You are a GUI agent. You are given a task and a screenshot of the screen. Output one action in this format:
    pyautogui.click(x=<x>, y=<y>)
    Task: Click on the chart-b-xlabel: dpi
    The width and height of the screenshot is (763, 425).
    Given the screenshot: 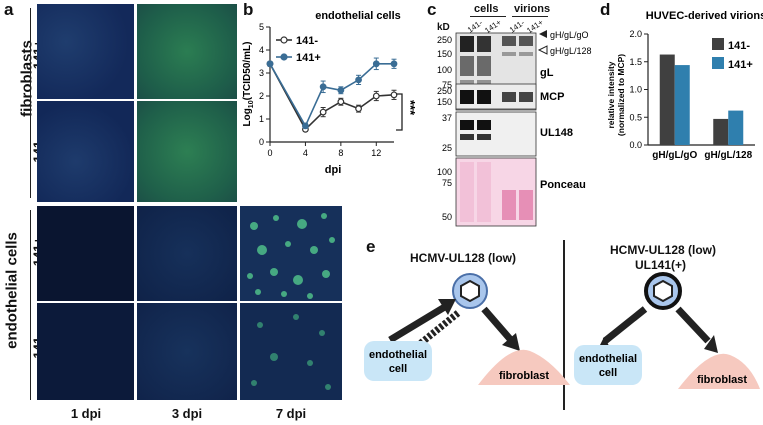 What is the action you would take?
    pyautogui.click(x=333, y=170)
    